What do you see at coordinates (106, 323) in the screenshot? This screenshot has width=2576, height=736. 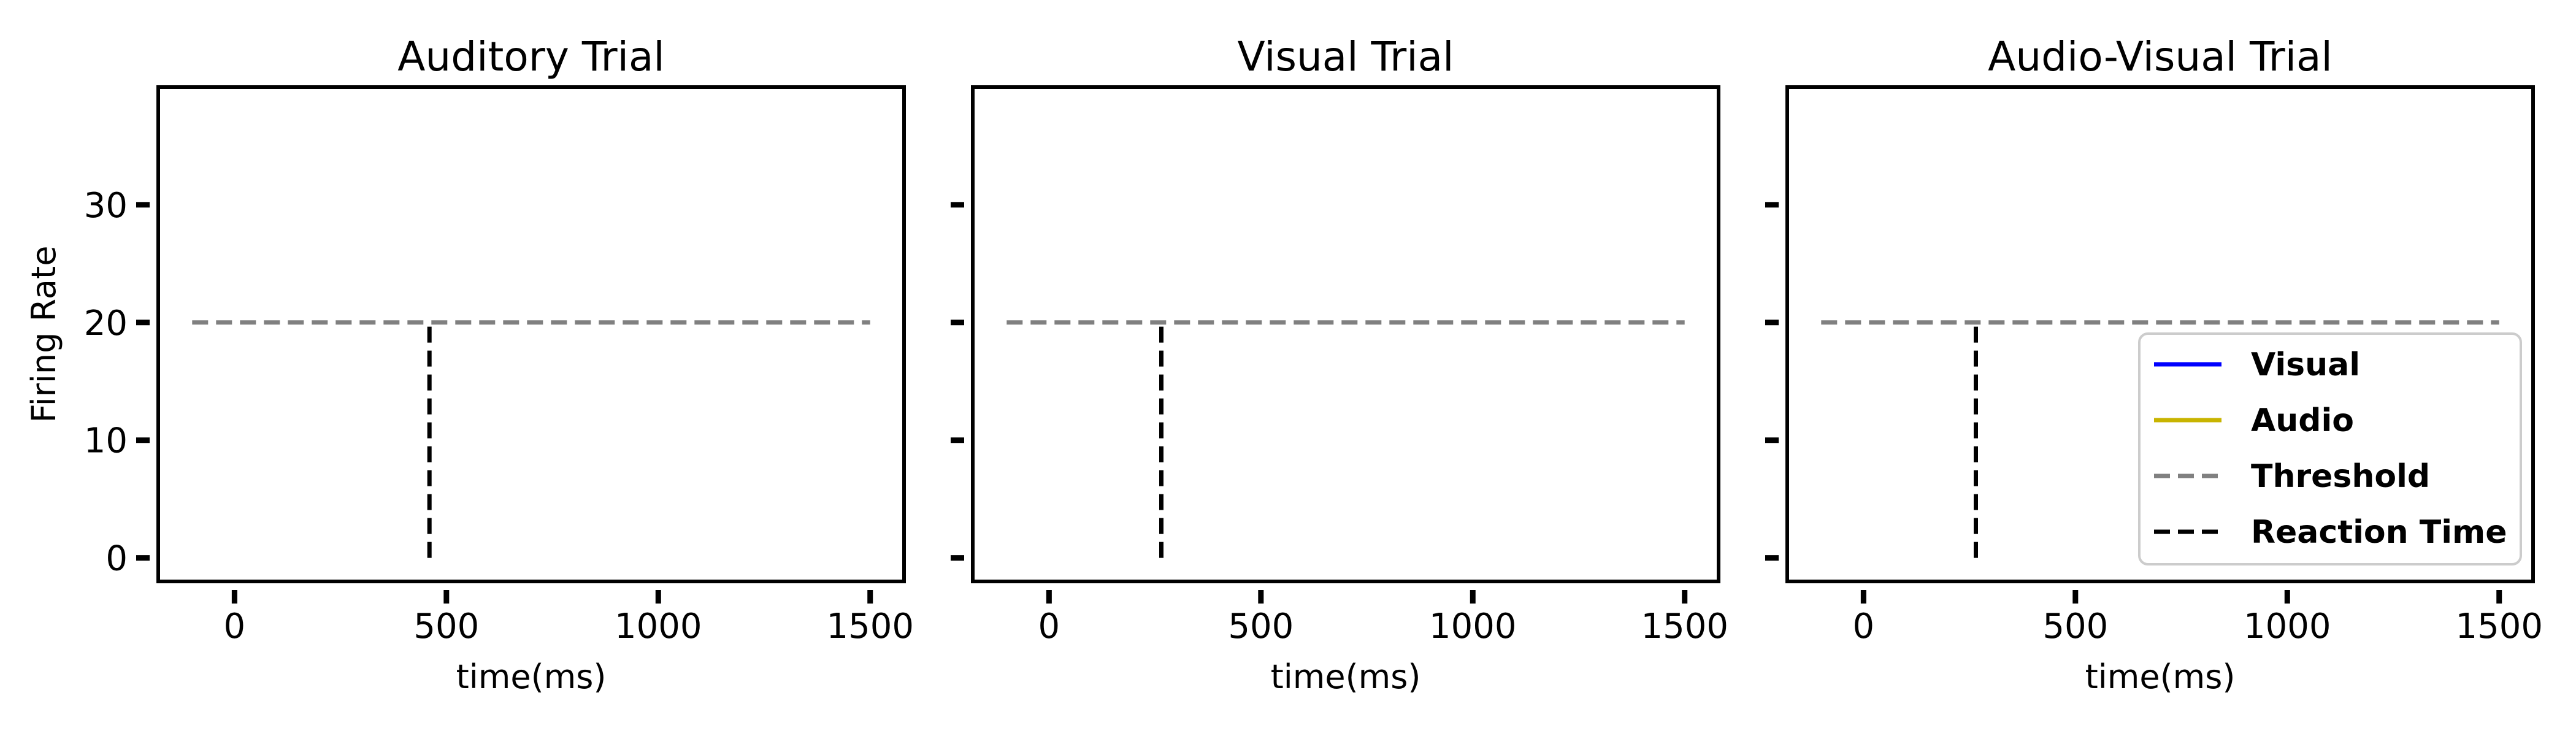 I see `y-tick-label: 20` at bounding box center [106, 323].